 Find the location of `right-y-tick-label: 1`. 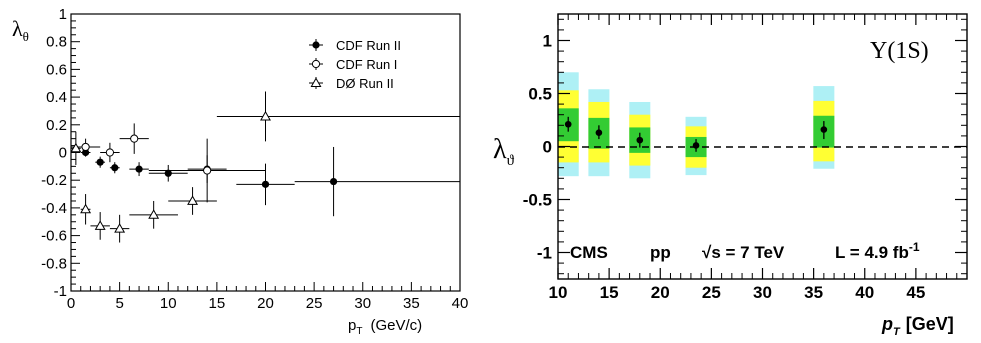

right-y-tick-label: 1 is located at coordinates (547, 41).